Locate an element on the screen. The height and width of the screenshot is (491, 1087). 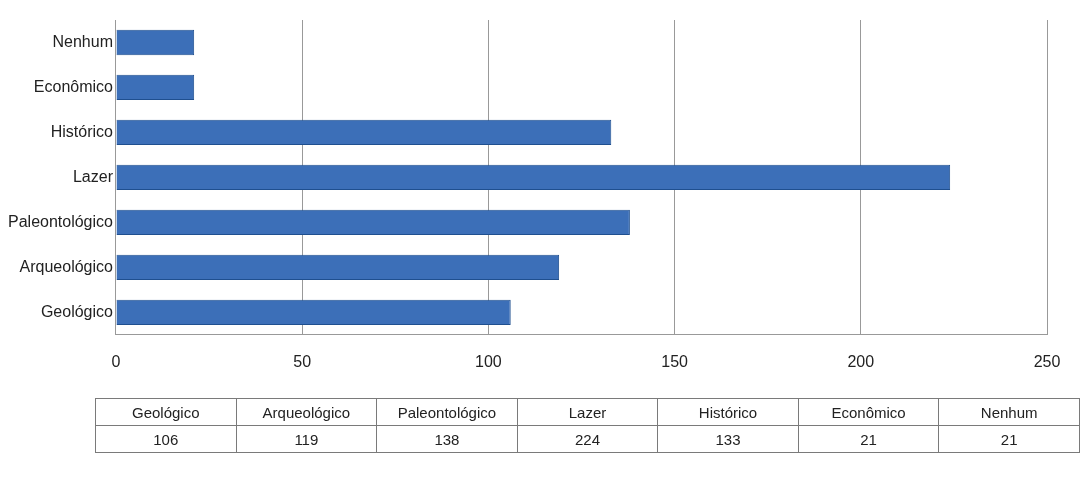
category-label: Geológico is located at coordinates (166, 412).